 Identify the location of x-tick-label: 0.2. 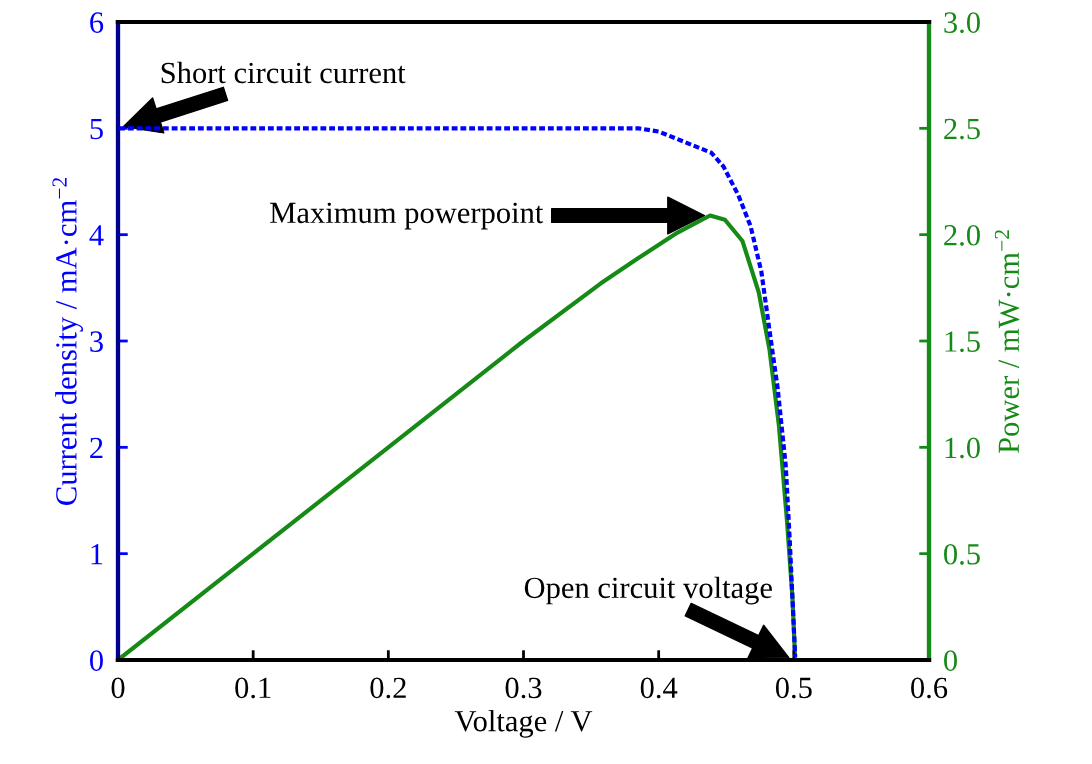
(388, 688).